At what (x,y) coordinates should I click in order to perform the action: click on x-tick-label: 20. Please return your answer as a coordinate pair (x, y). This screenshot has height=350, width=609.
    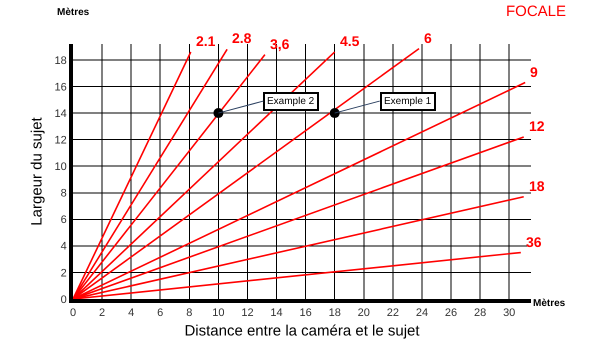
    Looking at the image, I should click on (364, 313).